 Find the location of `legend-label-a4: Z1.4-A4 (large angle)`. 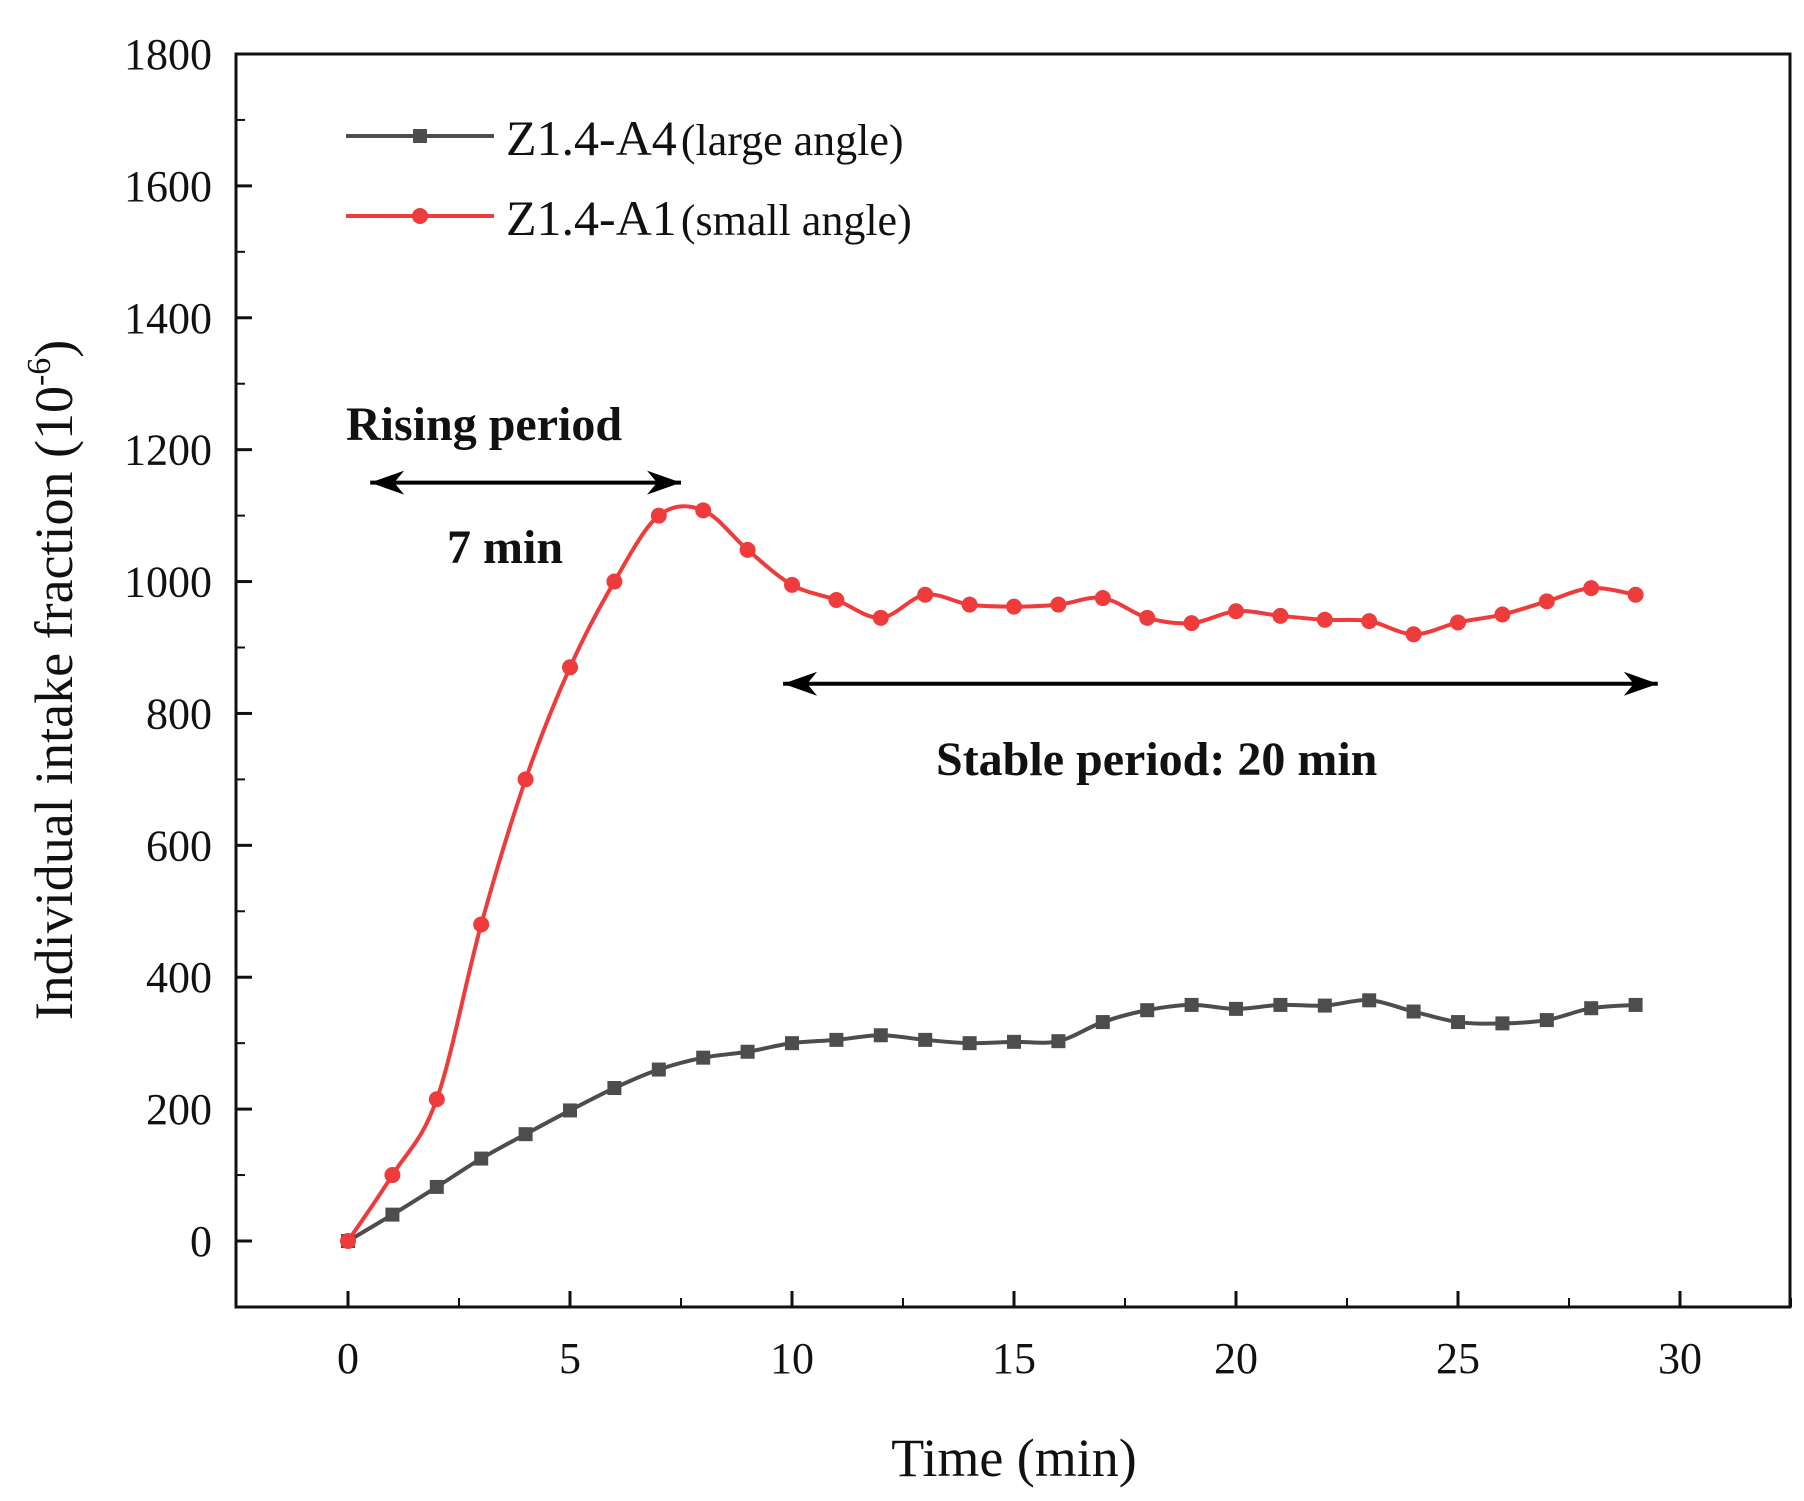

legend-label-a4: Z1.4-A4 (large angle) is located at coordinates (705, 138).